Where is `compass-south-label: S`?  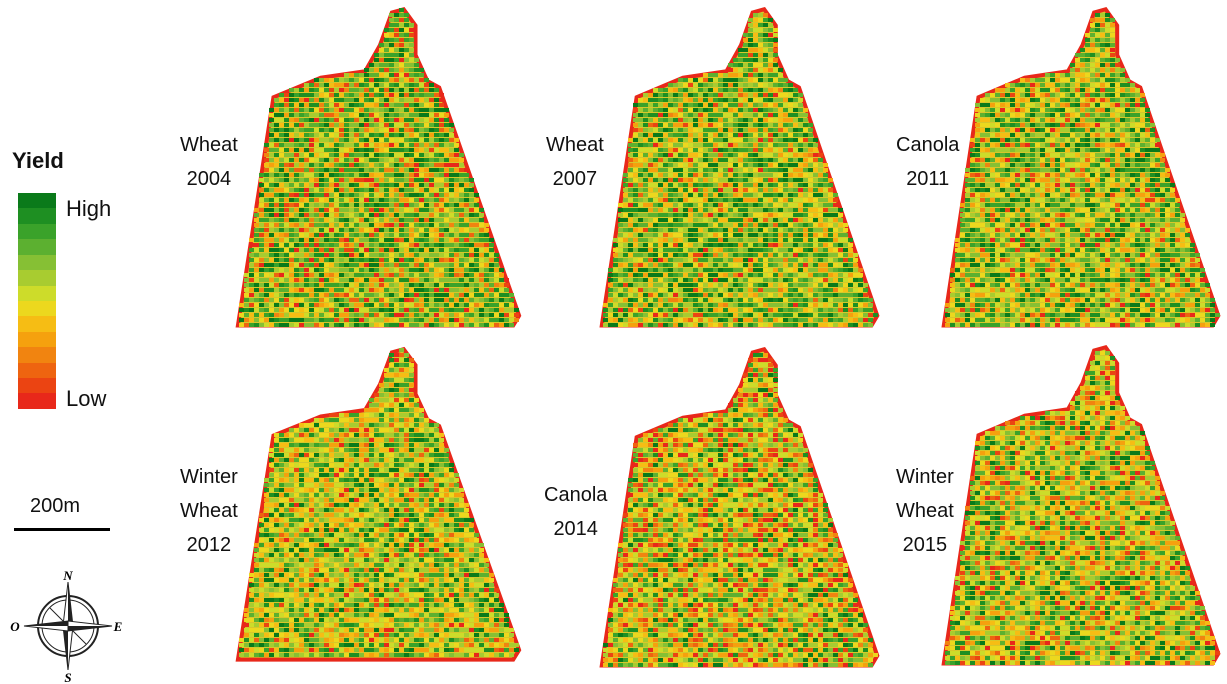 compass-south-label: S is located at coordinates (67, 677).